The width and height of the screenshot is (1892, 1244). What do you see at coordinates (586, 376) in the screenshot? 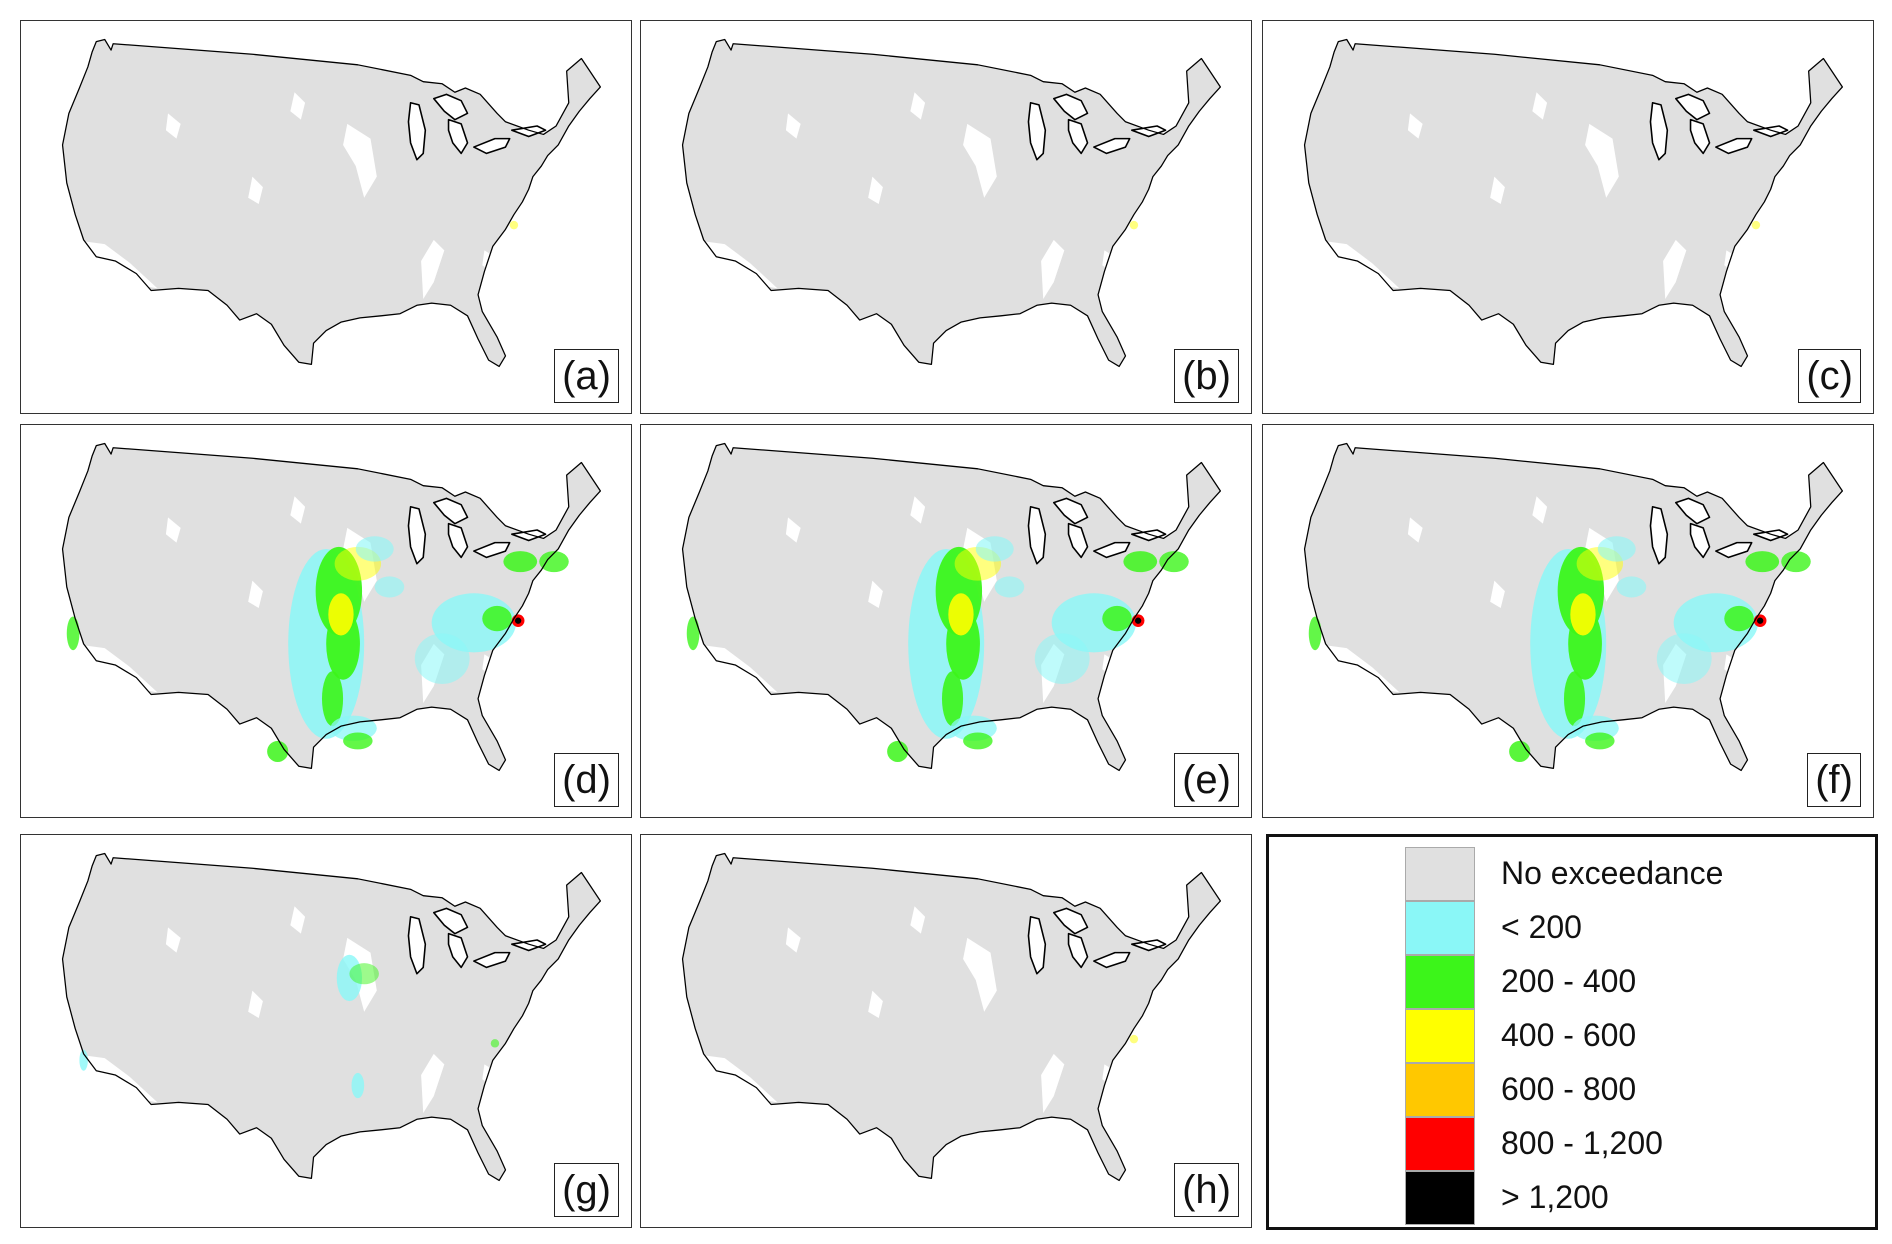
I see `panel-label: (a)` at bounding box center [586, 376].